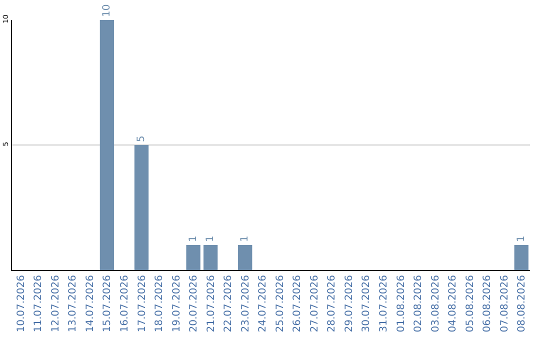  I want to click on x-tick-label: 02.08.2026, so click(418, 303).